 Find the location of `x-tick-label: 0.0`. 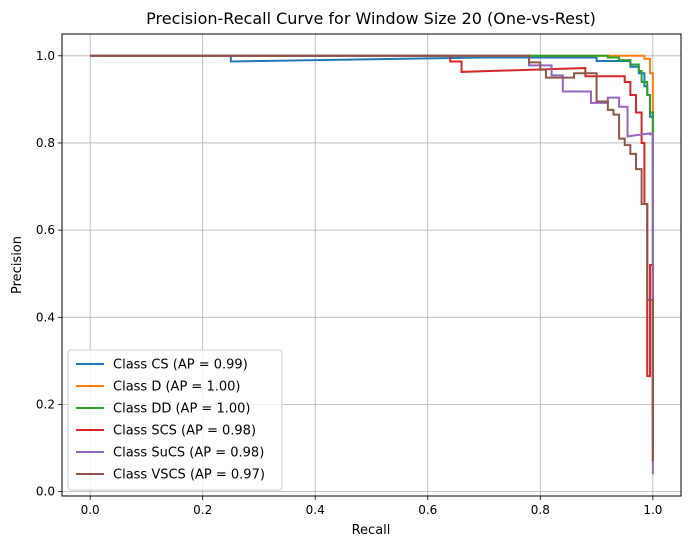

x-tick-label: 0.0 is located at coordinates (90, 510).